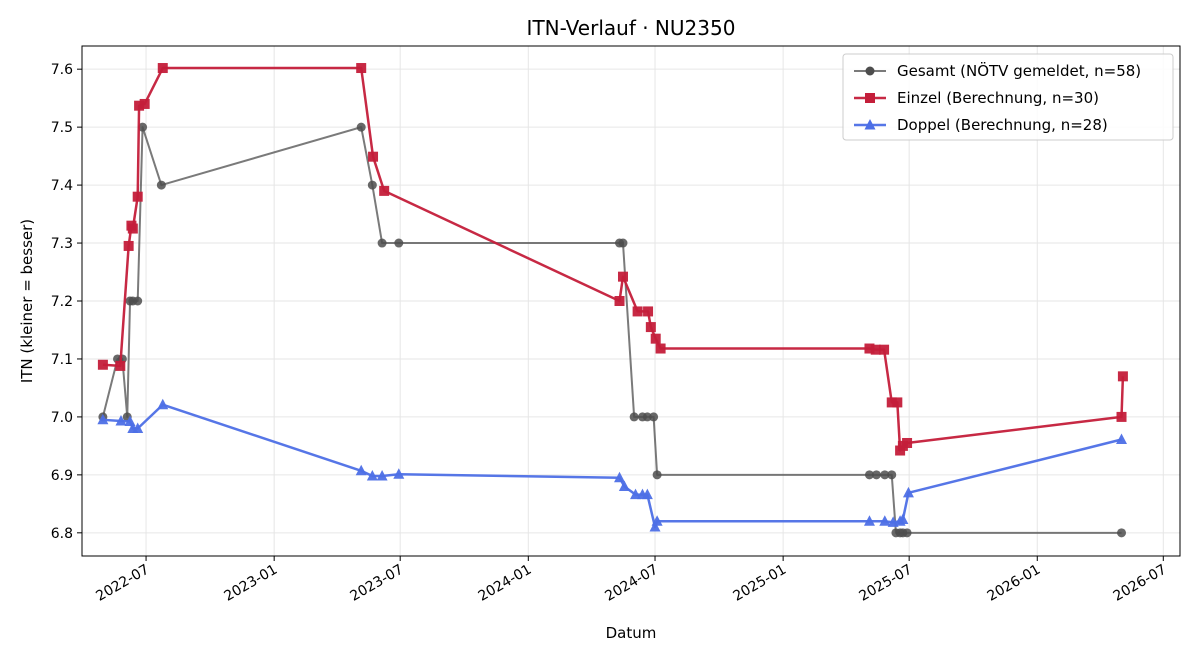 The height and width of the screenshot is (660, 1200). What do you see at coordinates (631, 633) in the screenshot?
I see `x-axis-label: Datum` at bounding box center [631, 633].